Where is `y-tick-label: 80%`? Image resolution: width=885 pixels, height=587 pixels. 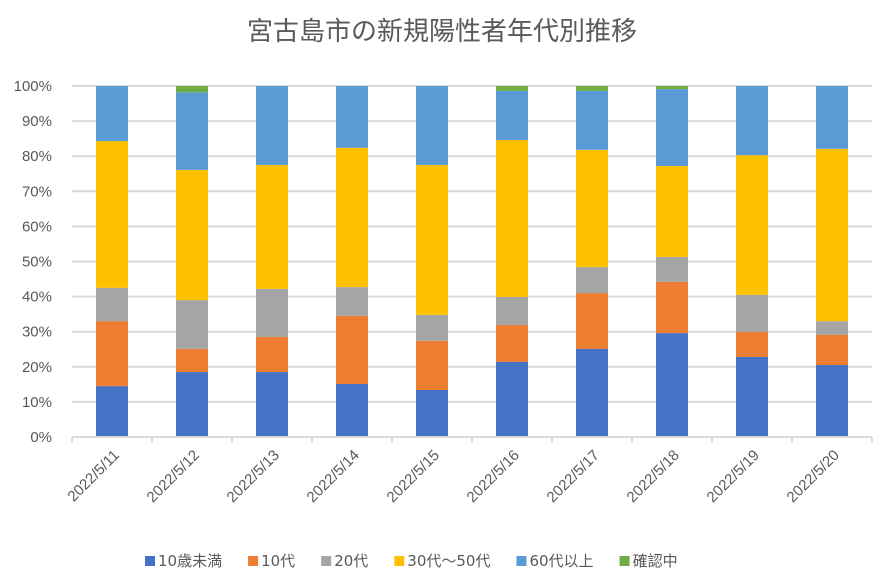
y-tick-label: 80% is located at coordinates (37, 156).